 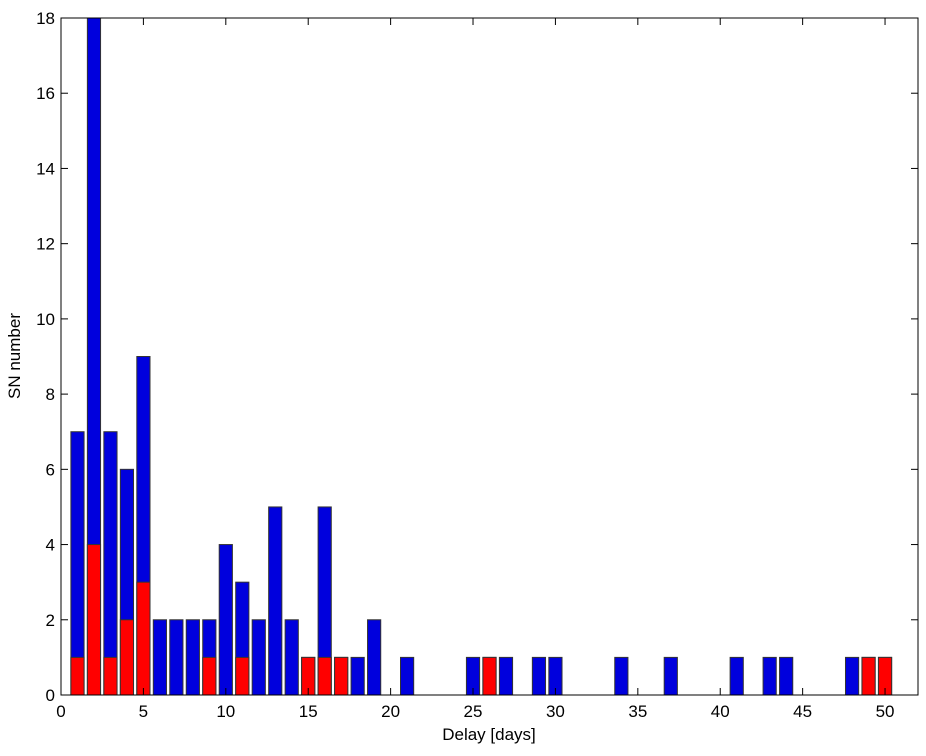 I want to click on y-tick-label: 8, so click(x=50, y=394).